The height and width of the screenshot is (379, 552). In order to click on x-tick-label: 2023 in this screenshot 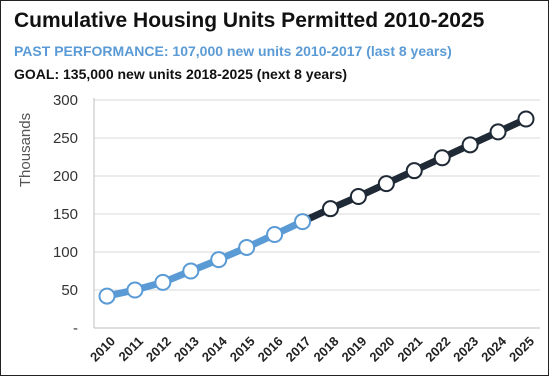, I will do `click(465, 349)`.